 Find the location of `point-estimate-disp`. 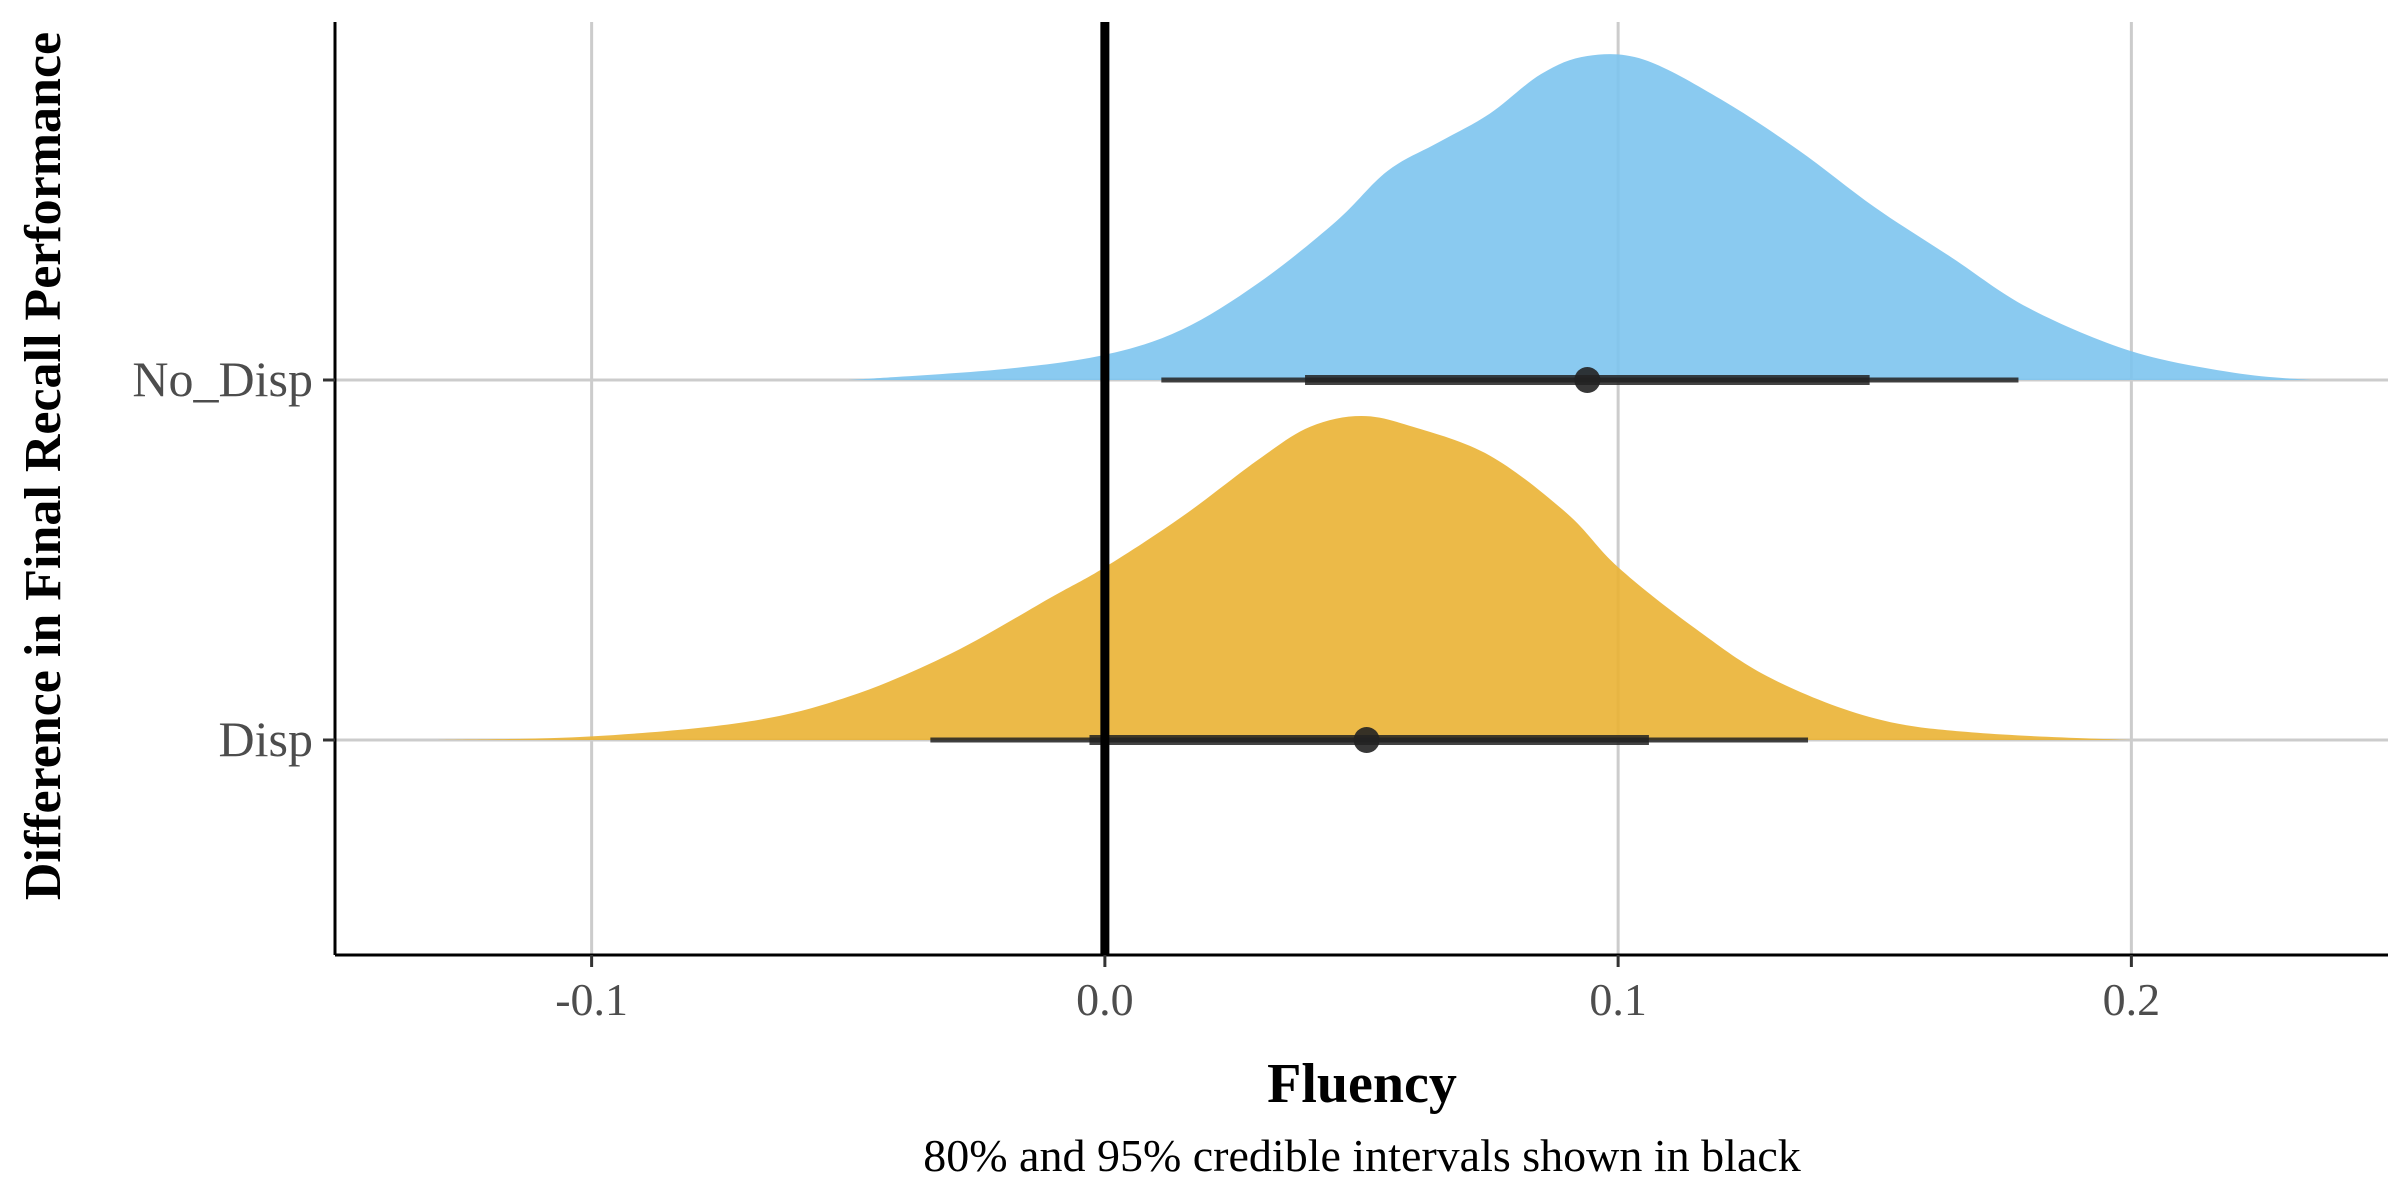

point-estimate-disp is located at coordinates (1366, 740).